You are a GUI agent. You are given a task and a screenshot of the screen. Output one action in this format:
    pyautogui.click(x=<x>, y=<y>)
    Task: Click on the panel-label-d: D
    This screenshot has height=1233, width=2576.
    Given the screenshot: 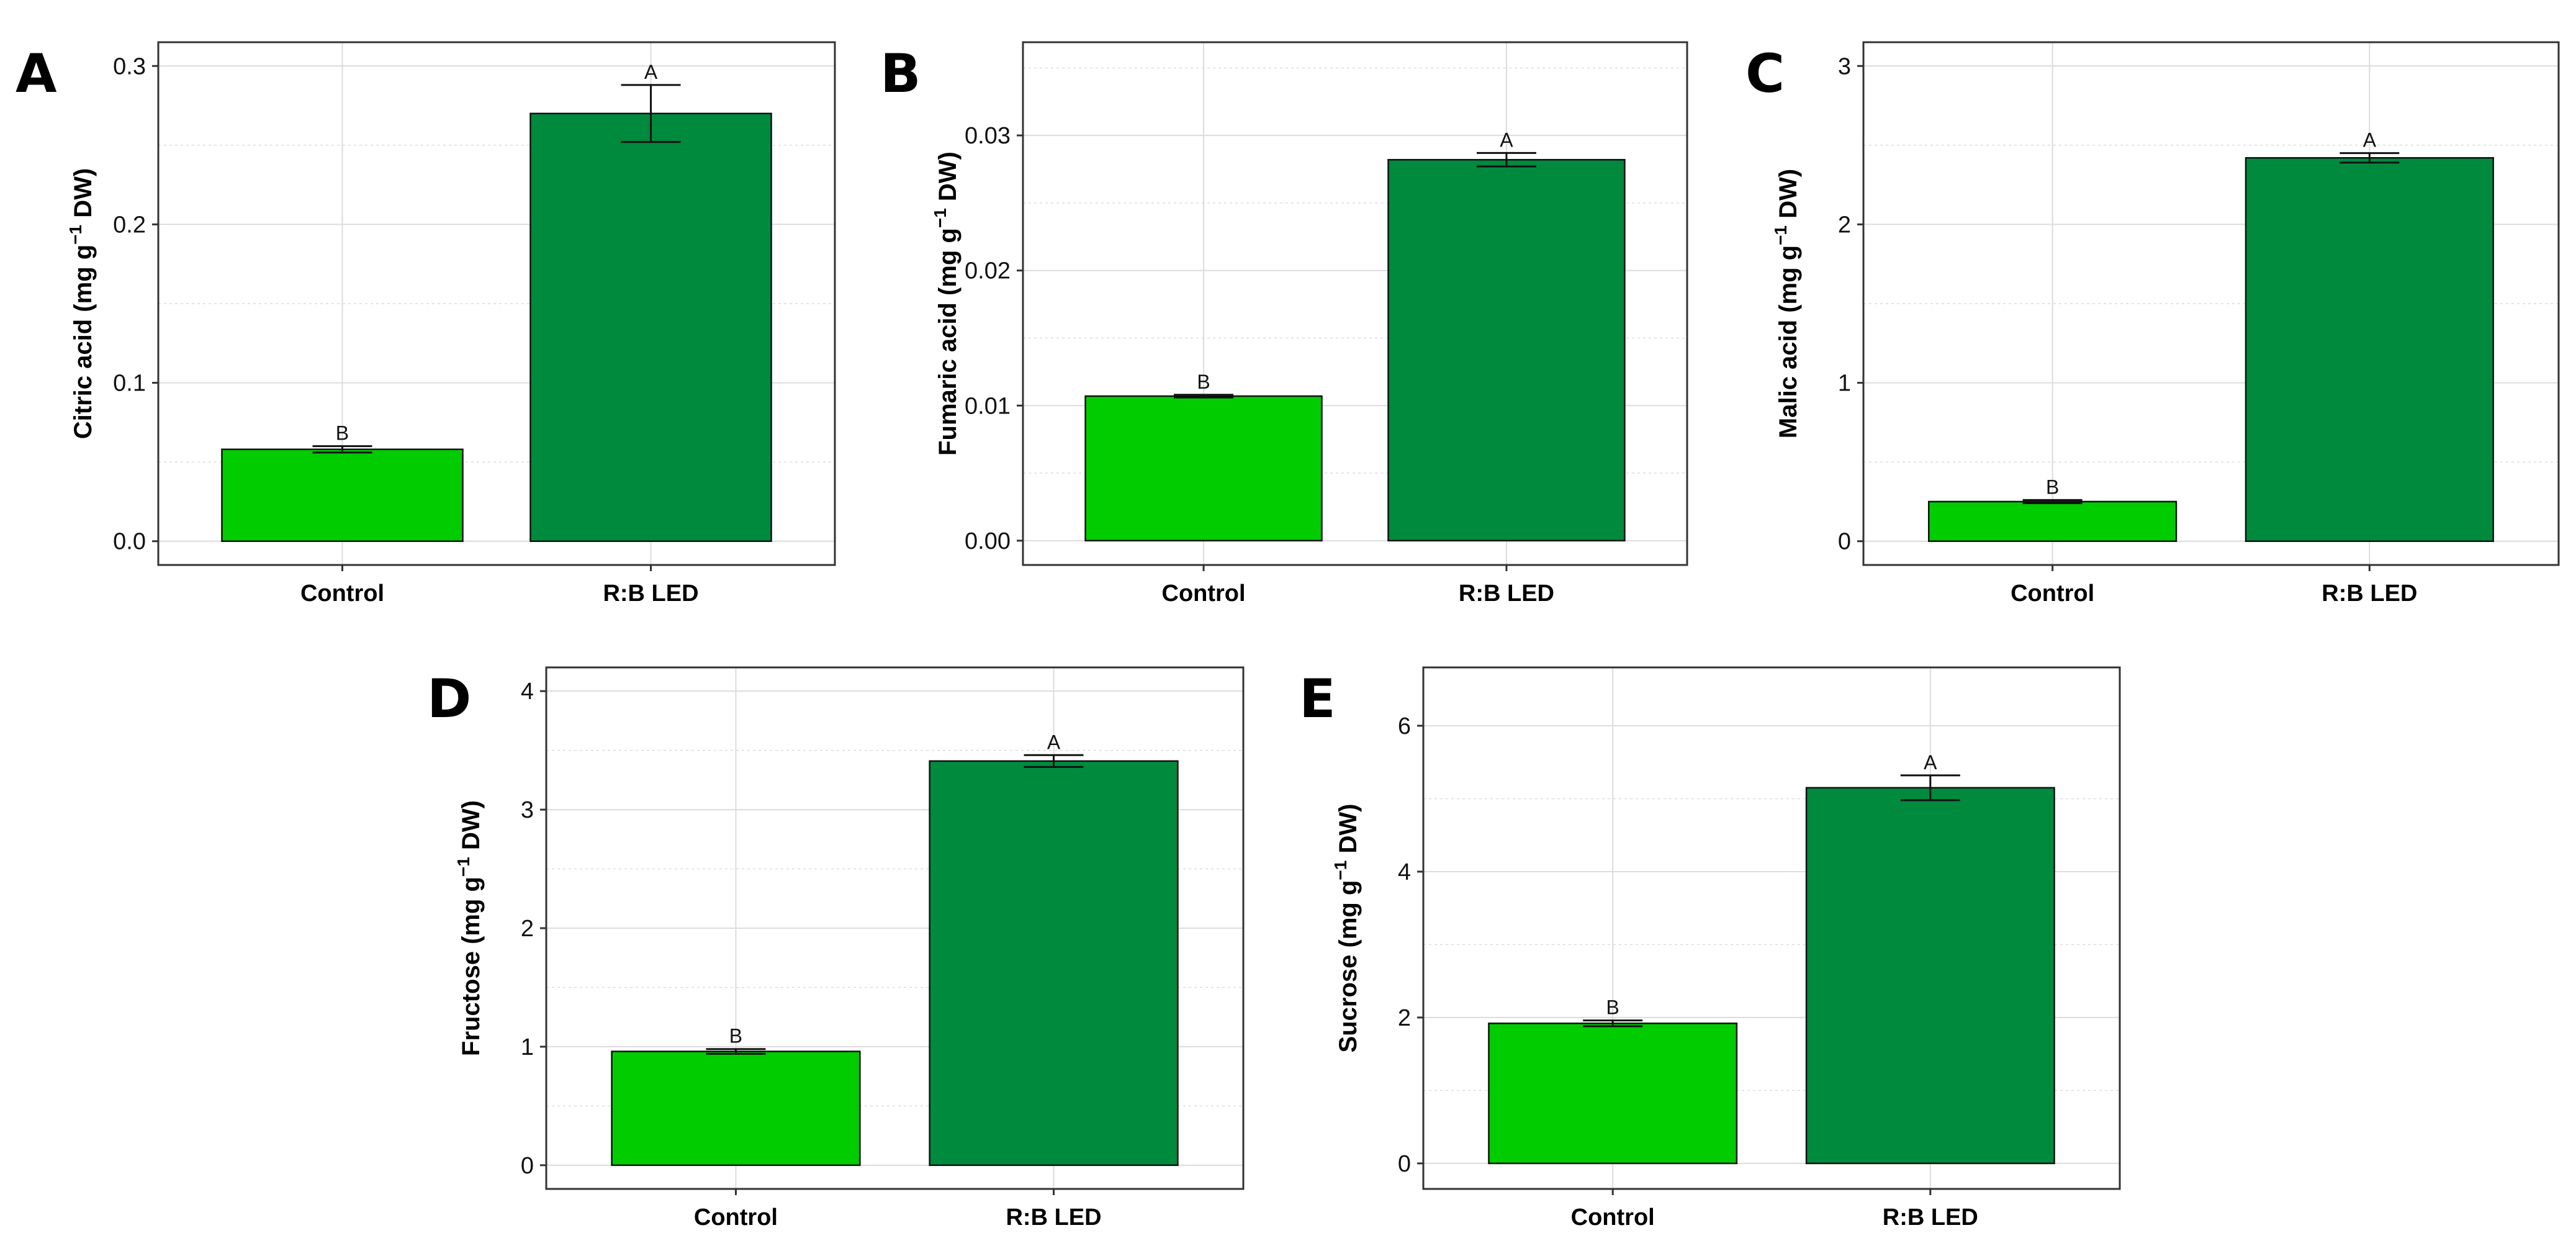 What is the action you would take?
    pyautogui.click(x=449, y=699)
    